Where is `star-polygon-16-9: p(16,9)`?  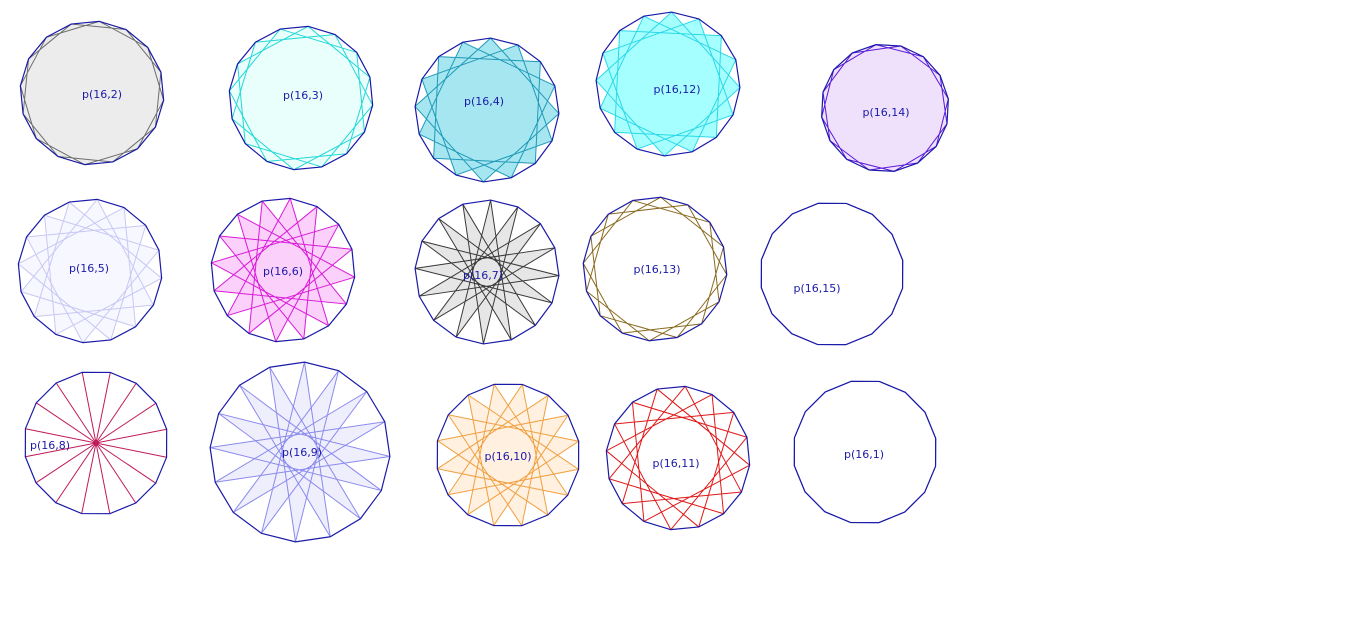
star-polygon-16-9: p(16,9) is located at coordinates (300, 452).